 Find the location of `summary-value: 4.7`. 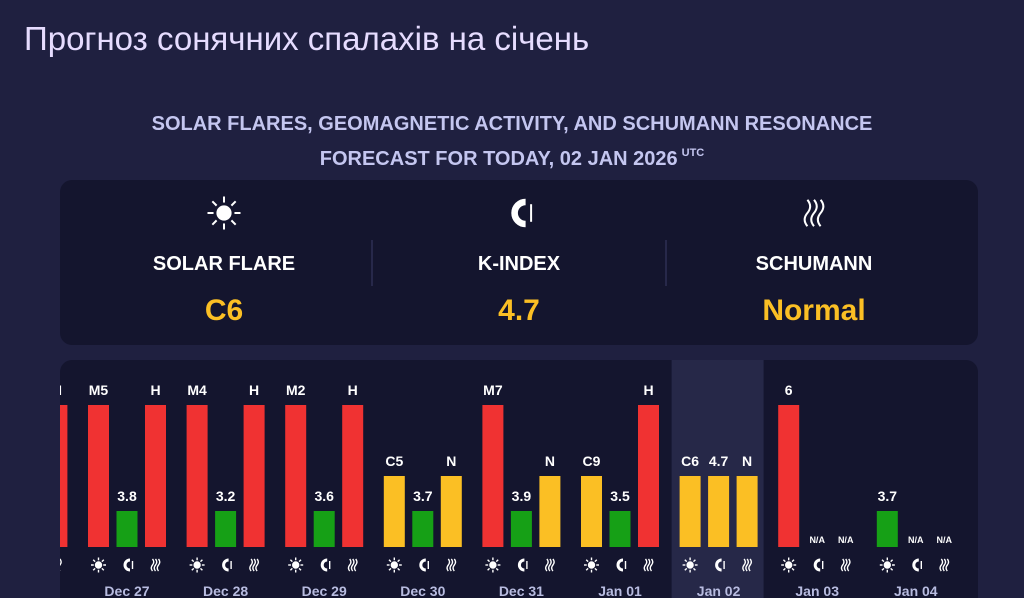

summary-value: 4.7 is located at coordinates (519, 310).